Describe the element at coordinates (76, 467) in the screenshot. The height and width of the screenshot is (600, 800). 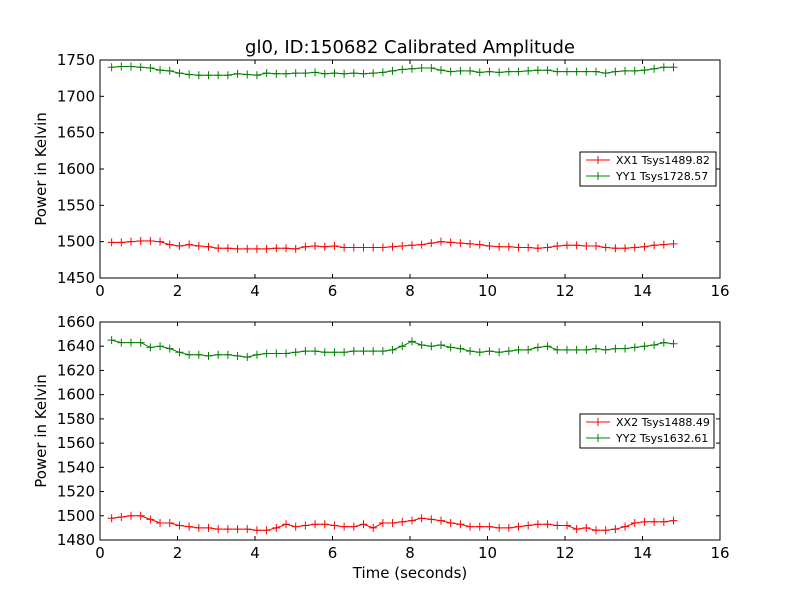
I see `y-tick-label-bottom: 1540` at that location.